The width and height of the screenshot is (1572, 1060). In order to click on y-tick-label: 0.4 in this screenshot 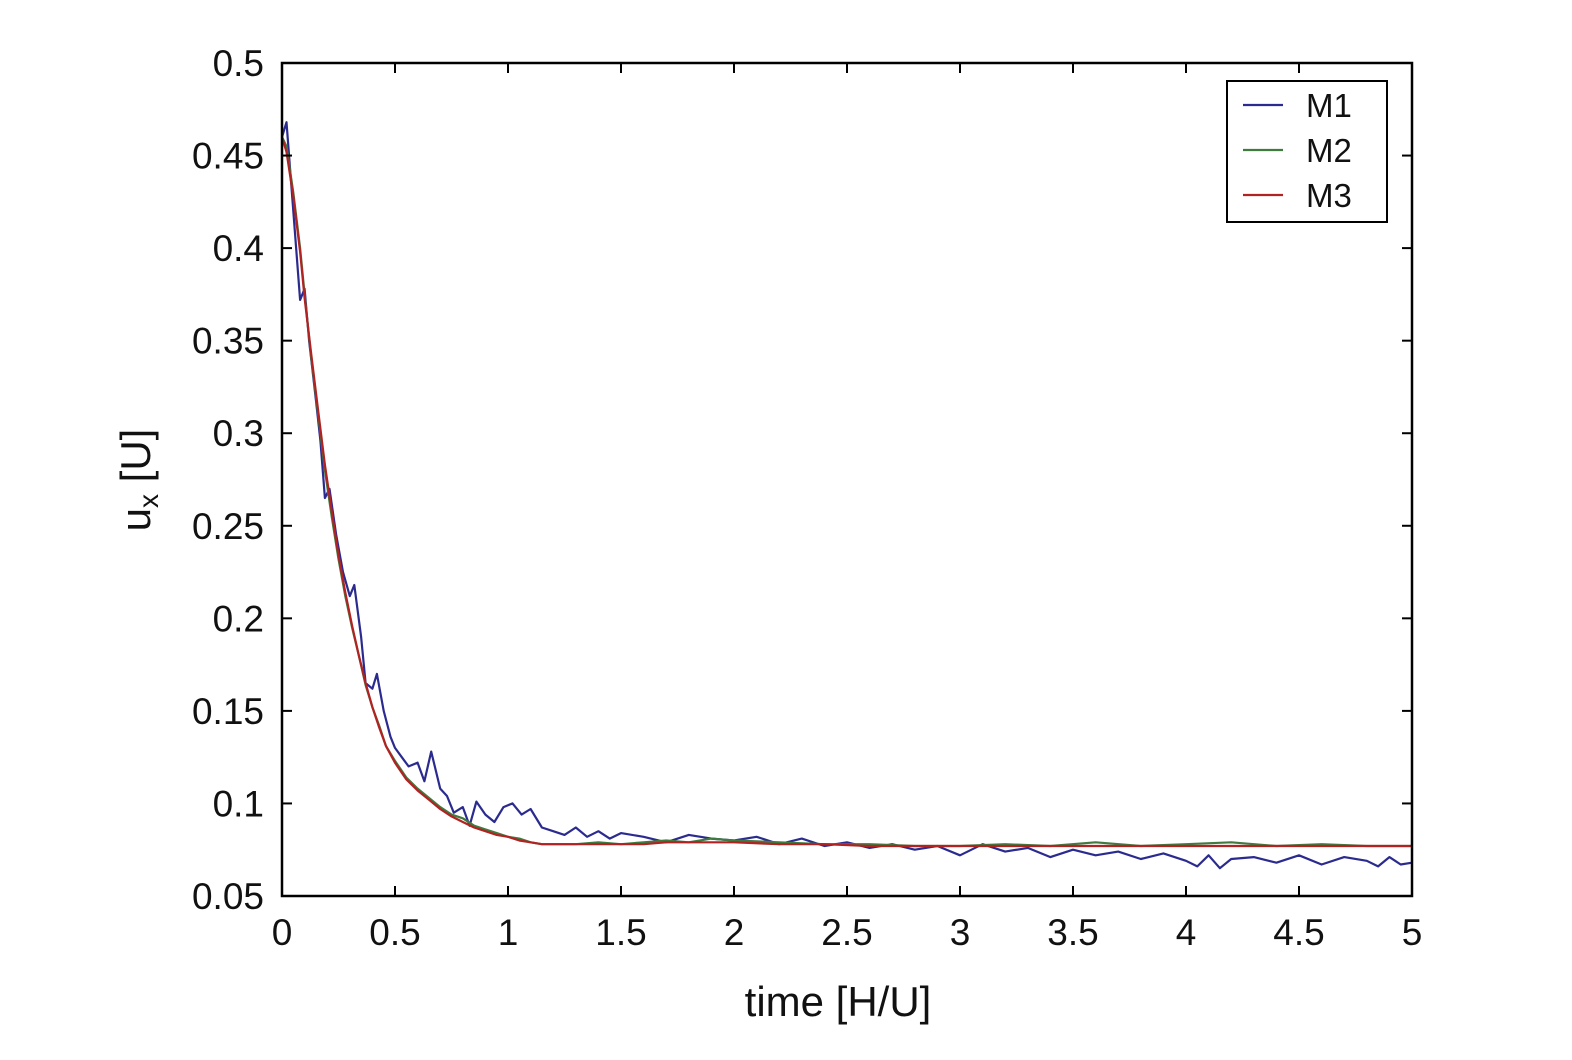, I will do `click(238, 248)`.